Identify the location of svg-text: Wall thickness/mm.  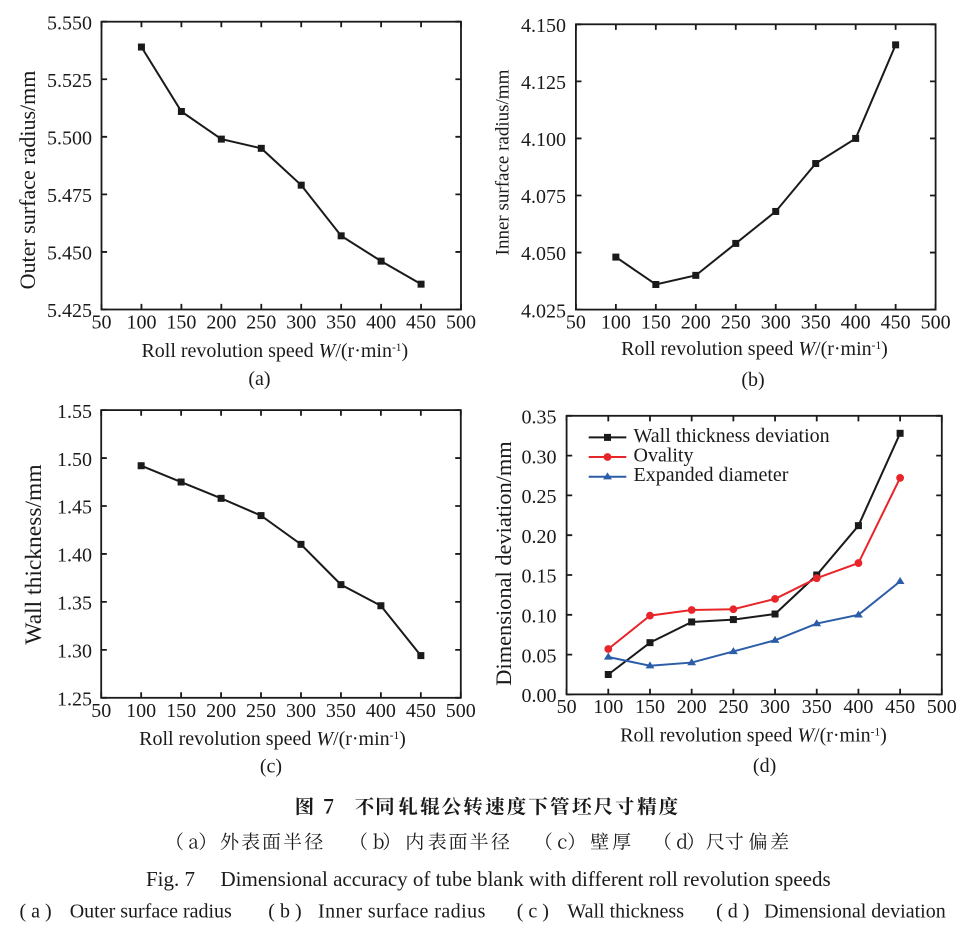
(34, 554).